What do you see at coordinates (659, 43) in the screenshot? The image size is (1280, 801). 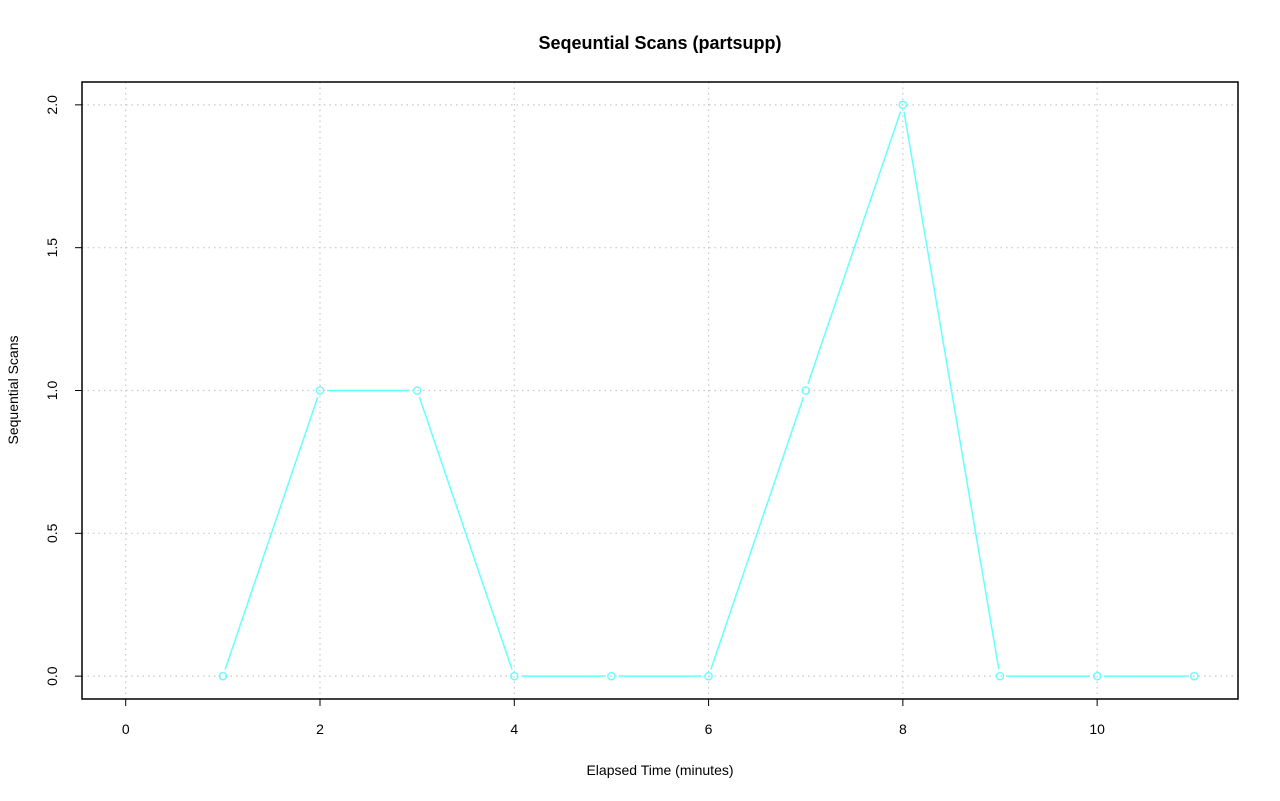 I see `chart-title: Seqeuntial Scans (partsupp)` at bounding box center [659, 43].